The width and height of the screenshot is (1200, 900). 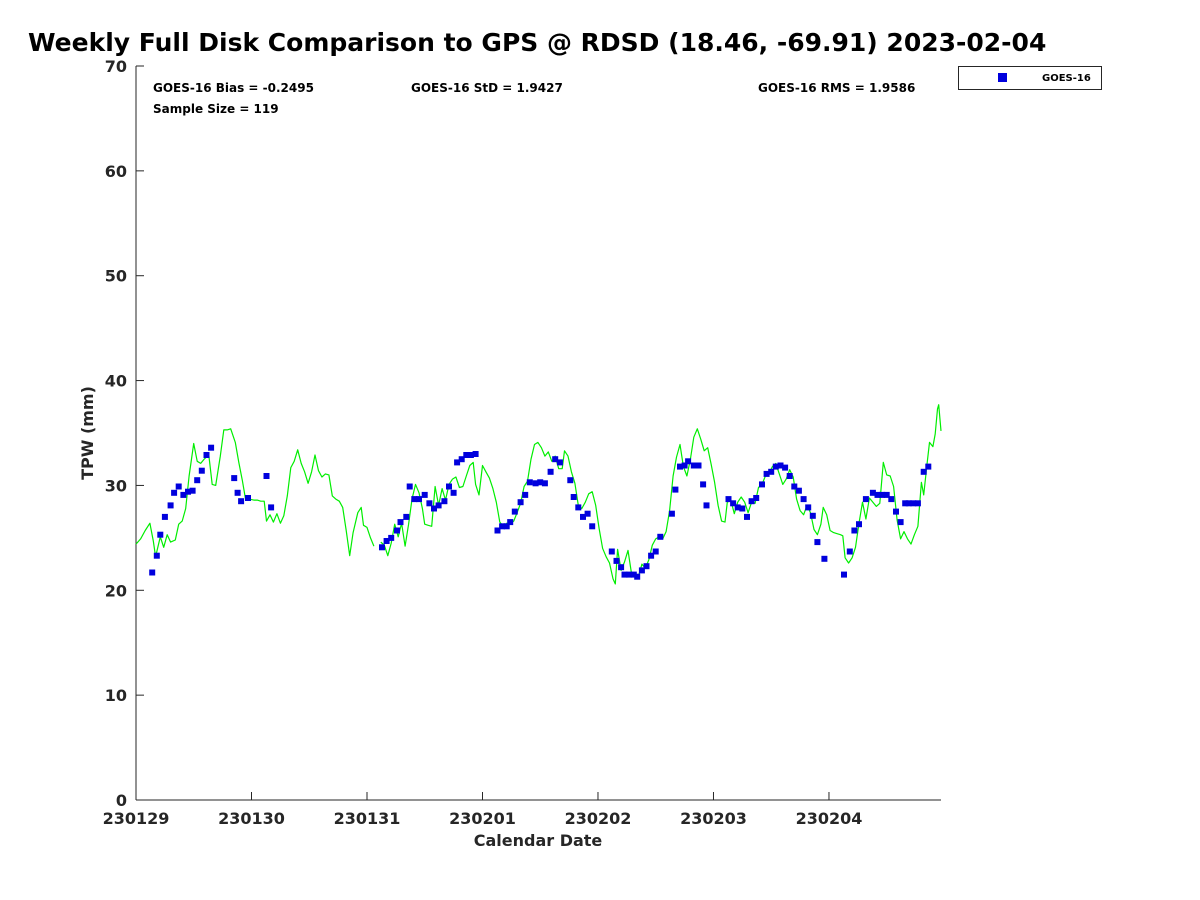 What do you see at coordinates (121, 800) in the screenshot?
I see `y-tick-label: 0` at bounding box center [121, 800].